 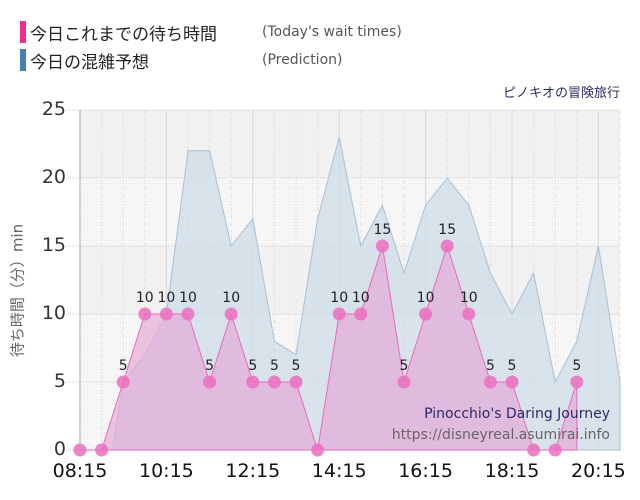 What do you see at coordinates (561, 93) in the screenshot?
I see `attraction-title: ピノキオの冒険旅行` at bounding box center [561, 93].